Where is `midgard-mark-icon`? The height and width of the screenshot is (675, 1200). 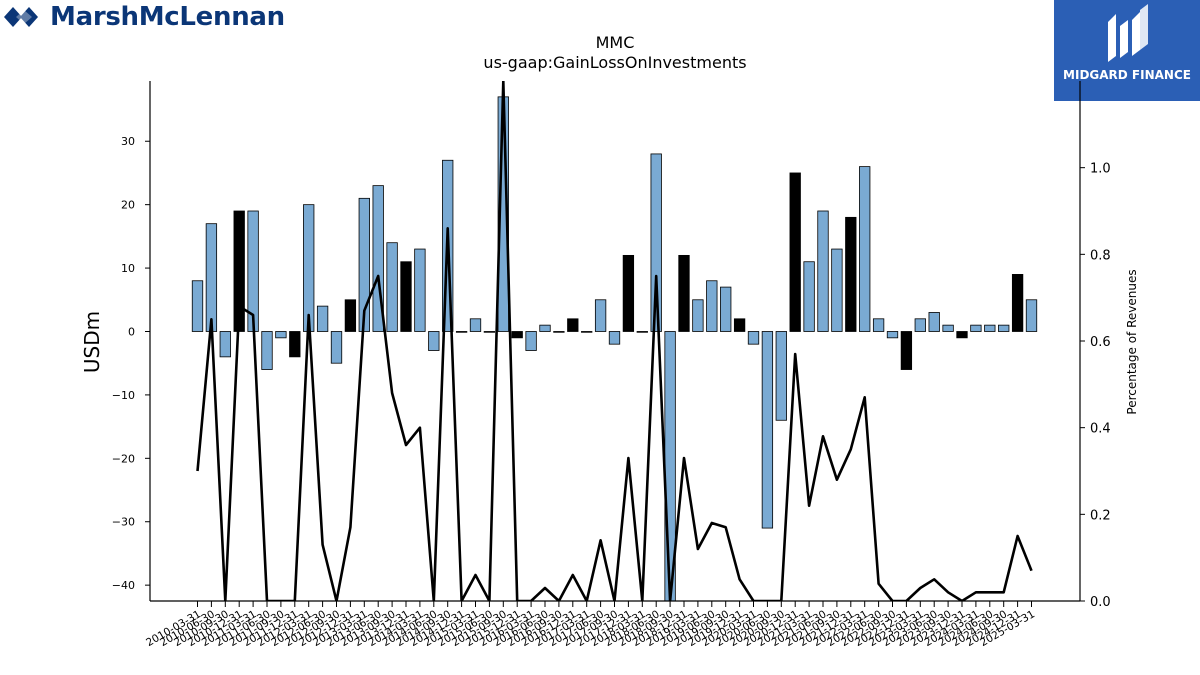 midgard-mark-icon is located at coordinates (1128, 33).